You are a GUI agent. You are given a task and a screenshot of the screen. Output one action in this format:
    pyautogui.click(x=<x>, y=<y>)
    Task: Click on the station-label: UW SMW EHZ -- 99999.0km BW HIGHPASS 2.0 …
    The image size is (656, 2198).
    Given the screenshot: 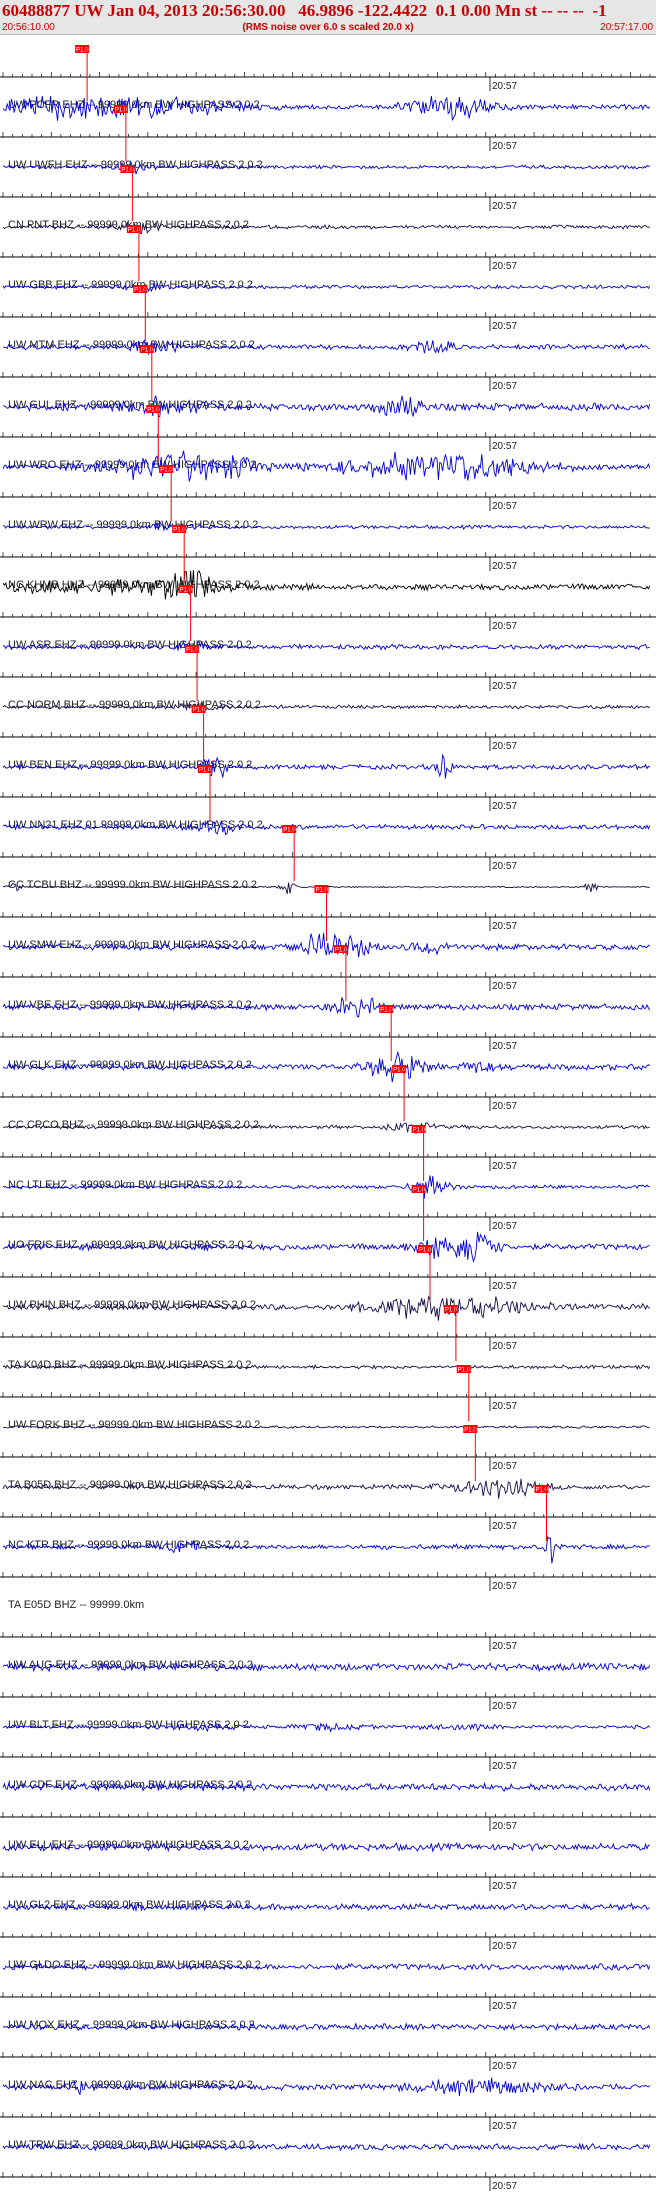 What is the action you would take?
    pyautogui.click(x=132, y=945)
    